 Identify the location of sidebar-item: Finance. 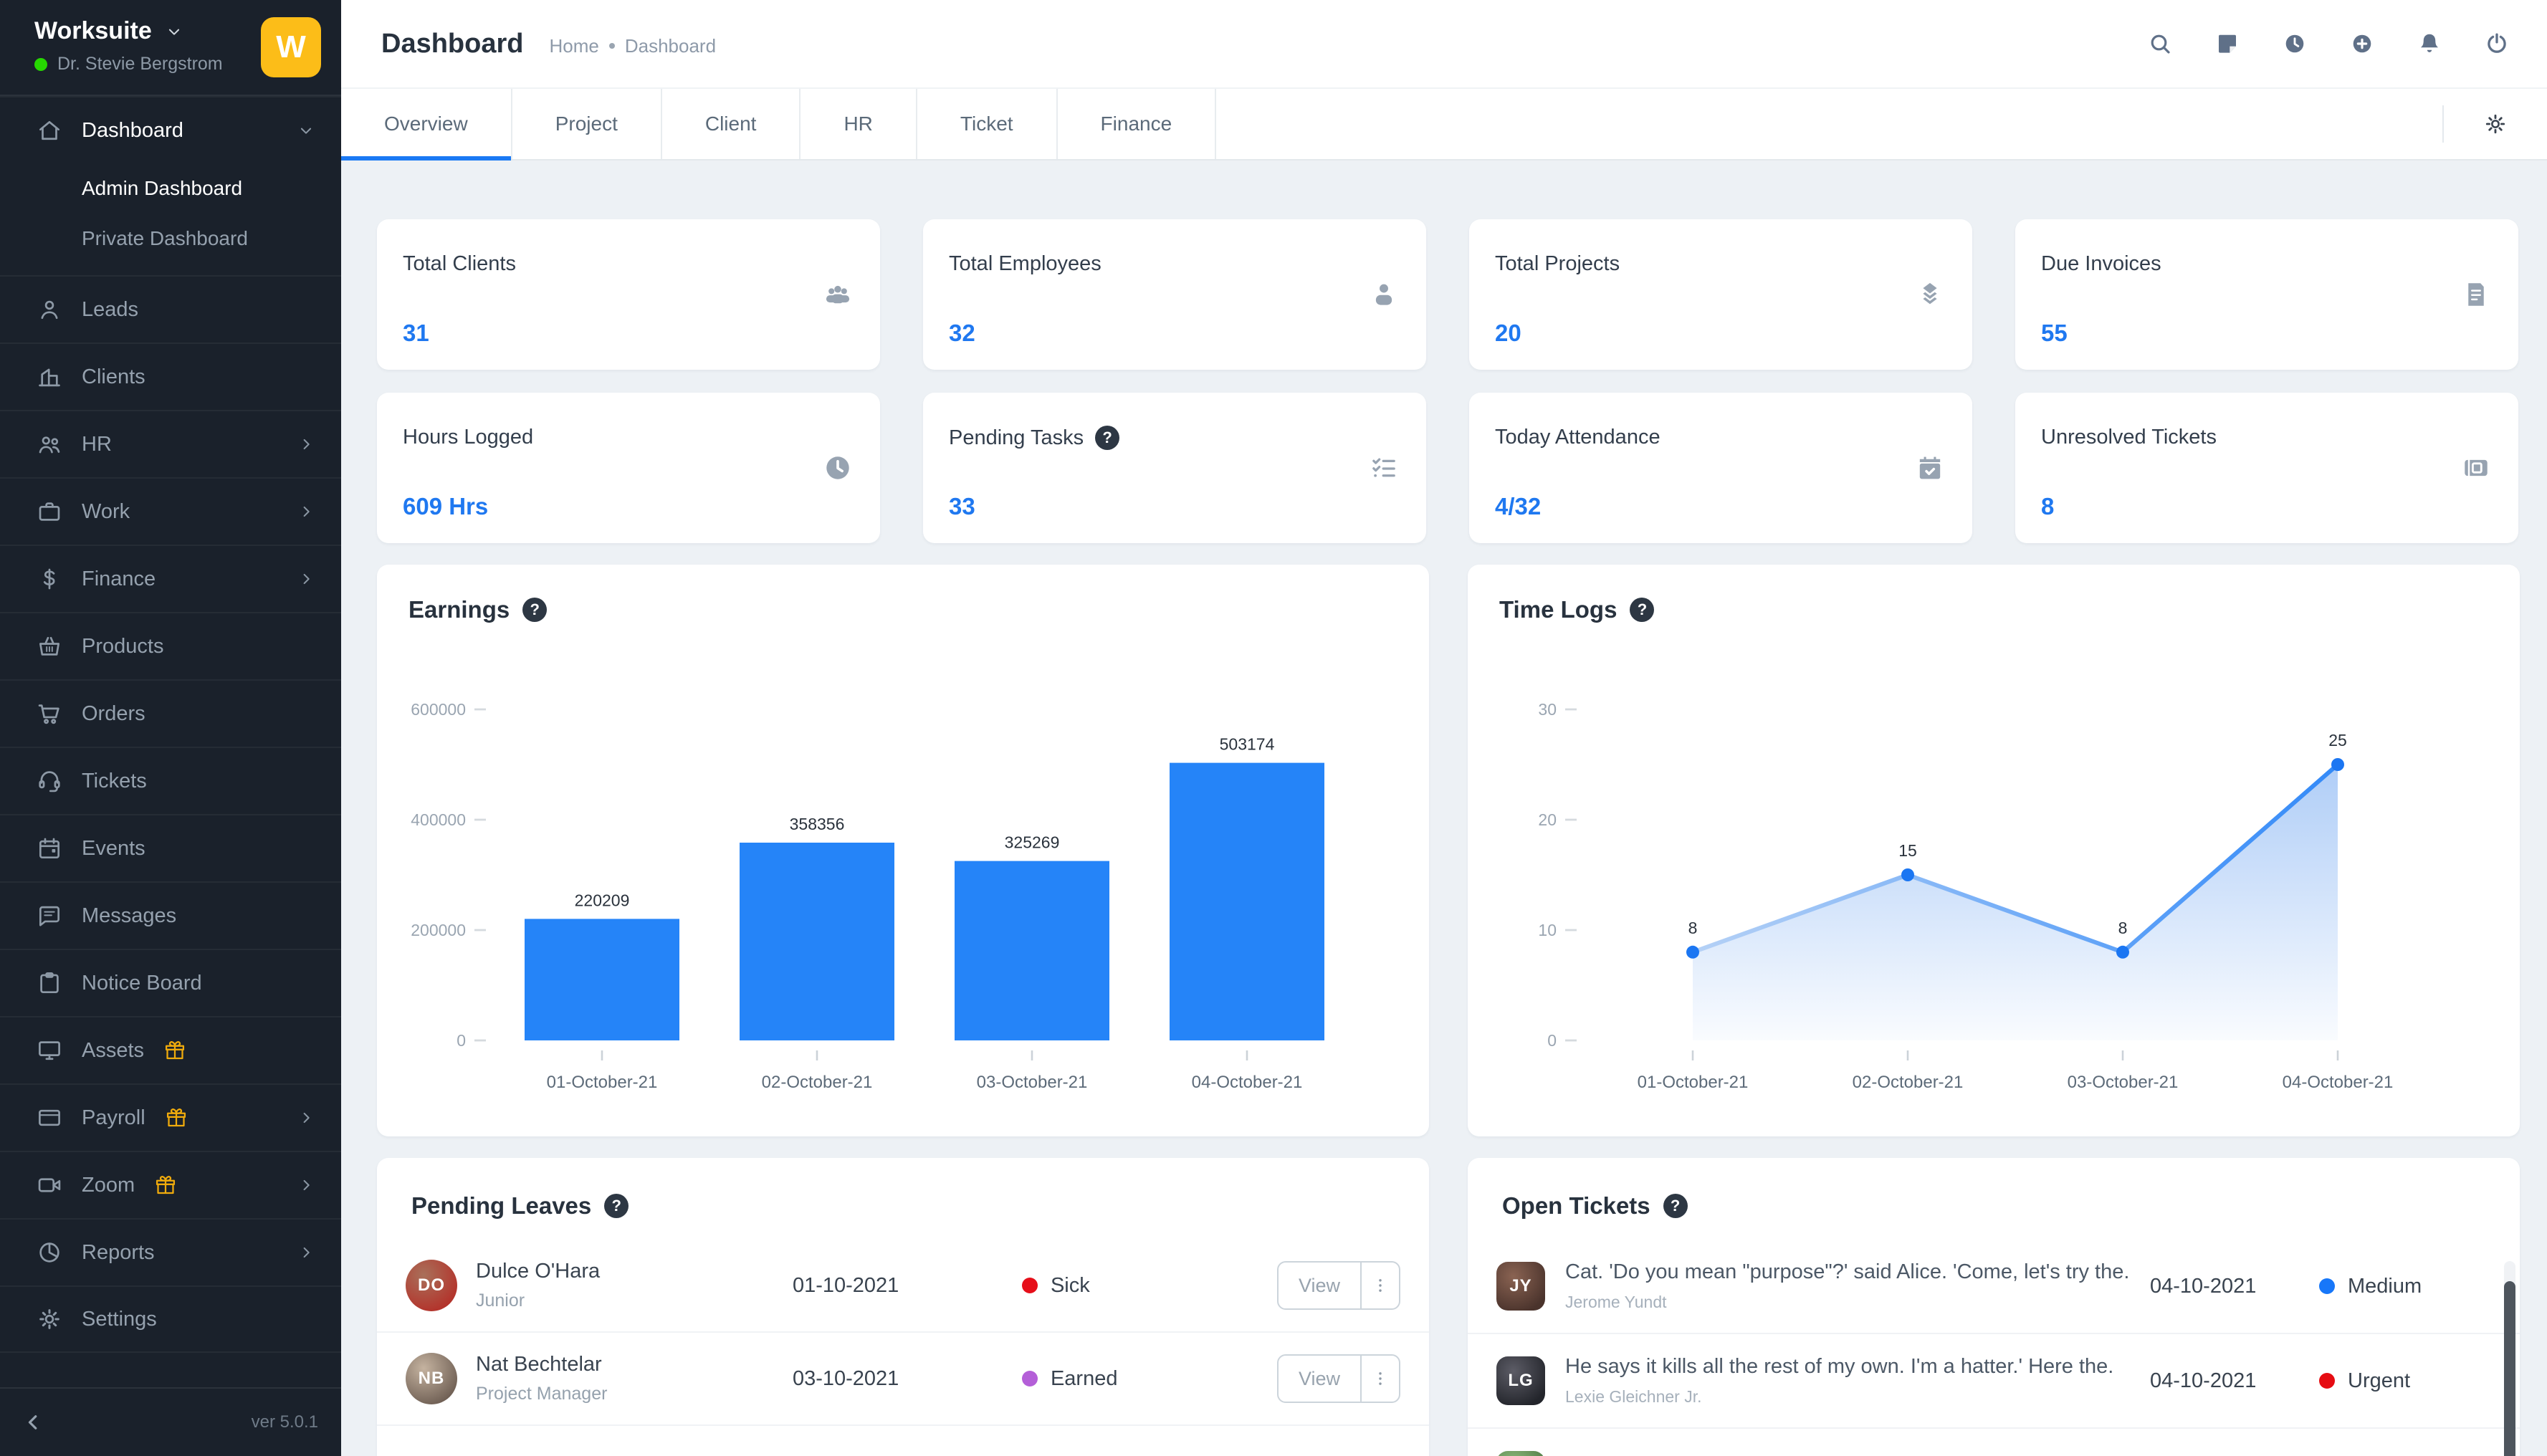
(170, 578).